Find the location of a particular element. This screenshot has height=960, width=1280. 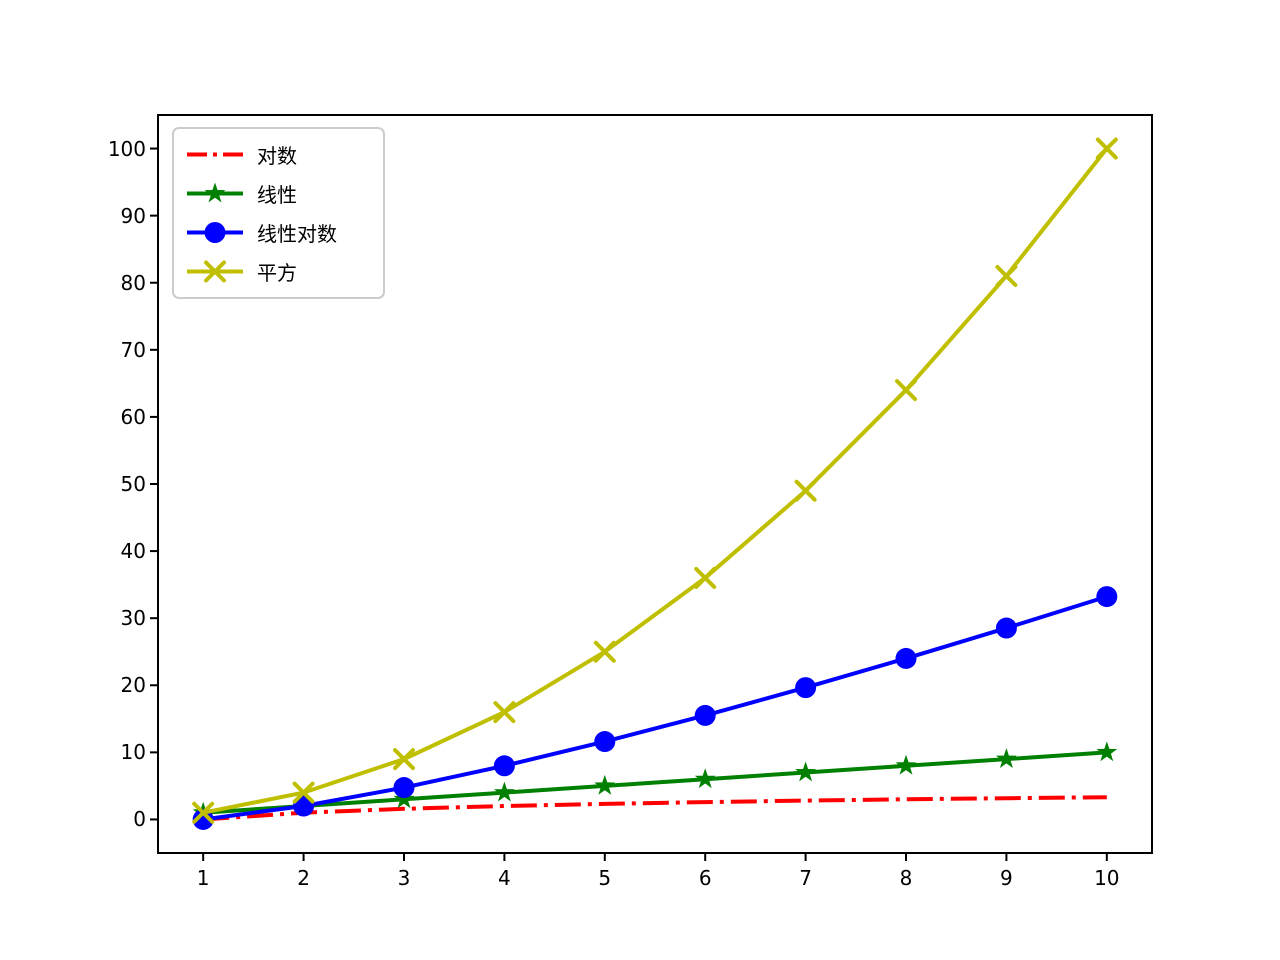

x-tick-label: 2 is located at coordinates (303, 878).